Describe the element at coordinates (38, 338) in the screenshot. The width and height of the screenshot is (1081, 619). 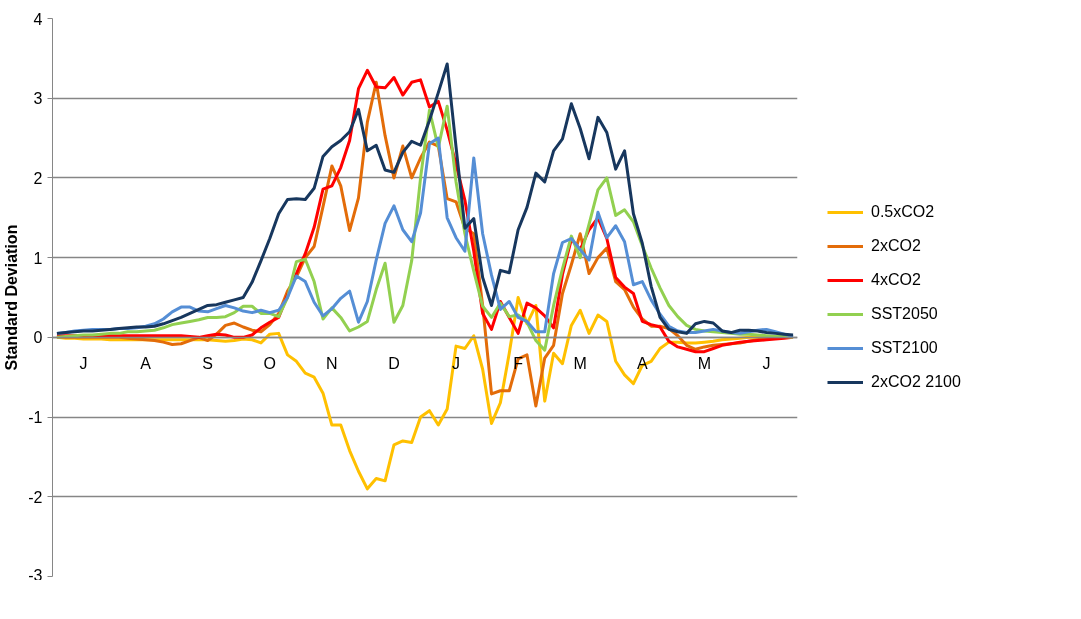
I see `y-tick-label: 0` at that location.